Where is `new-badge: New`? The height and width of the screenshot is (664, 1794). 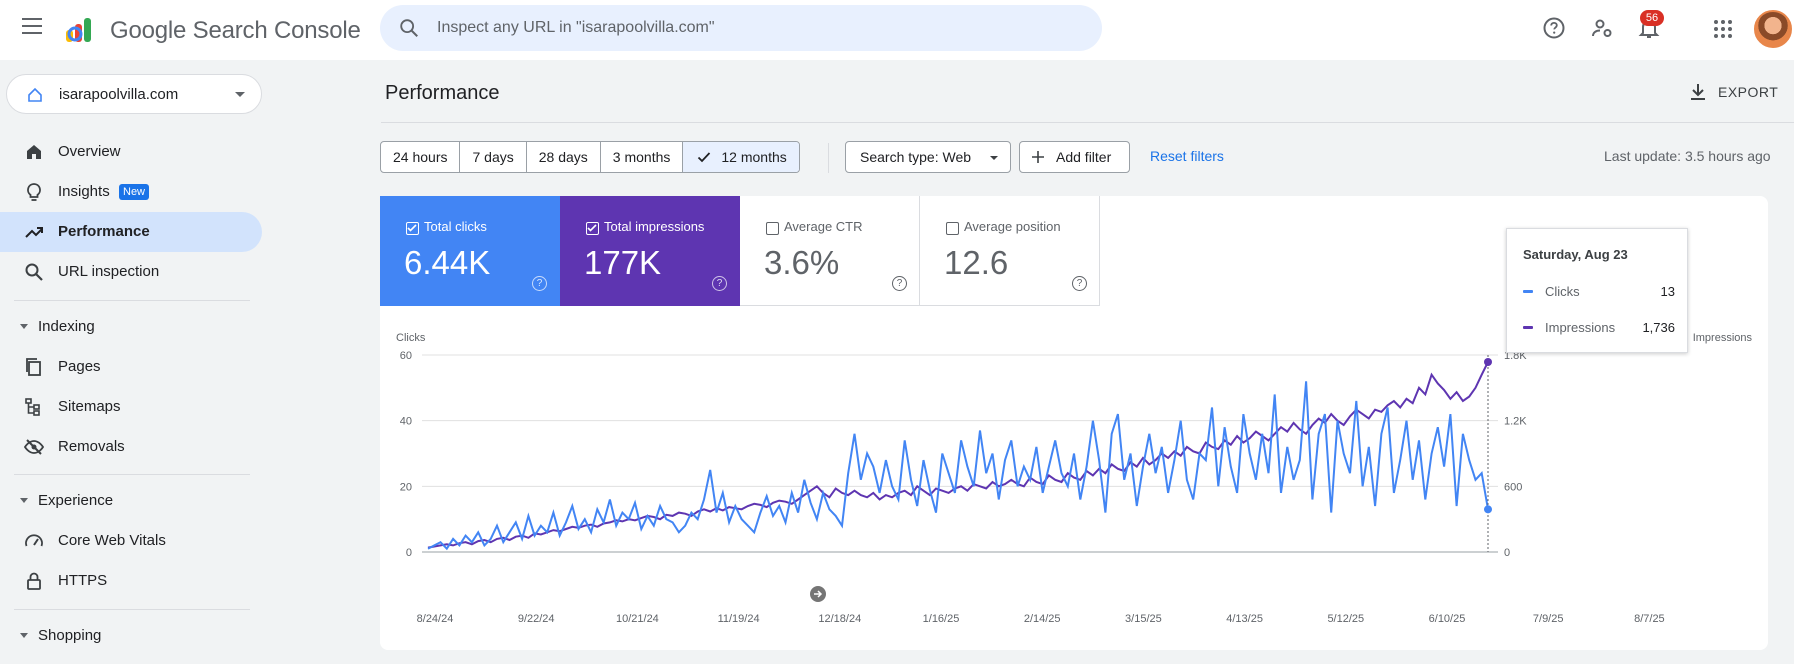 new-badge: New is located at coordinates (134, 192).